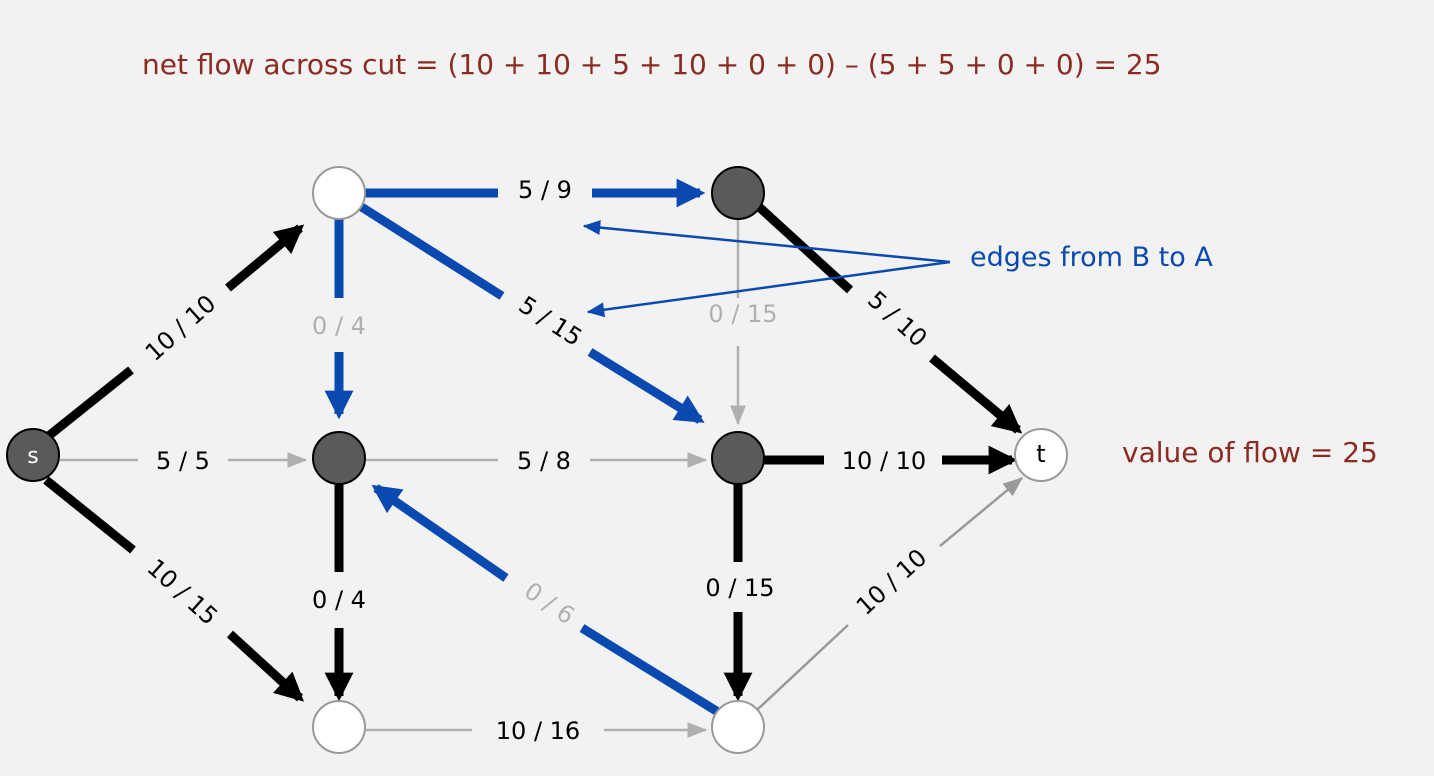 The image size is (1434, 776). I want to click on edge-a-b: 0 / 4, so click(339, 319).